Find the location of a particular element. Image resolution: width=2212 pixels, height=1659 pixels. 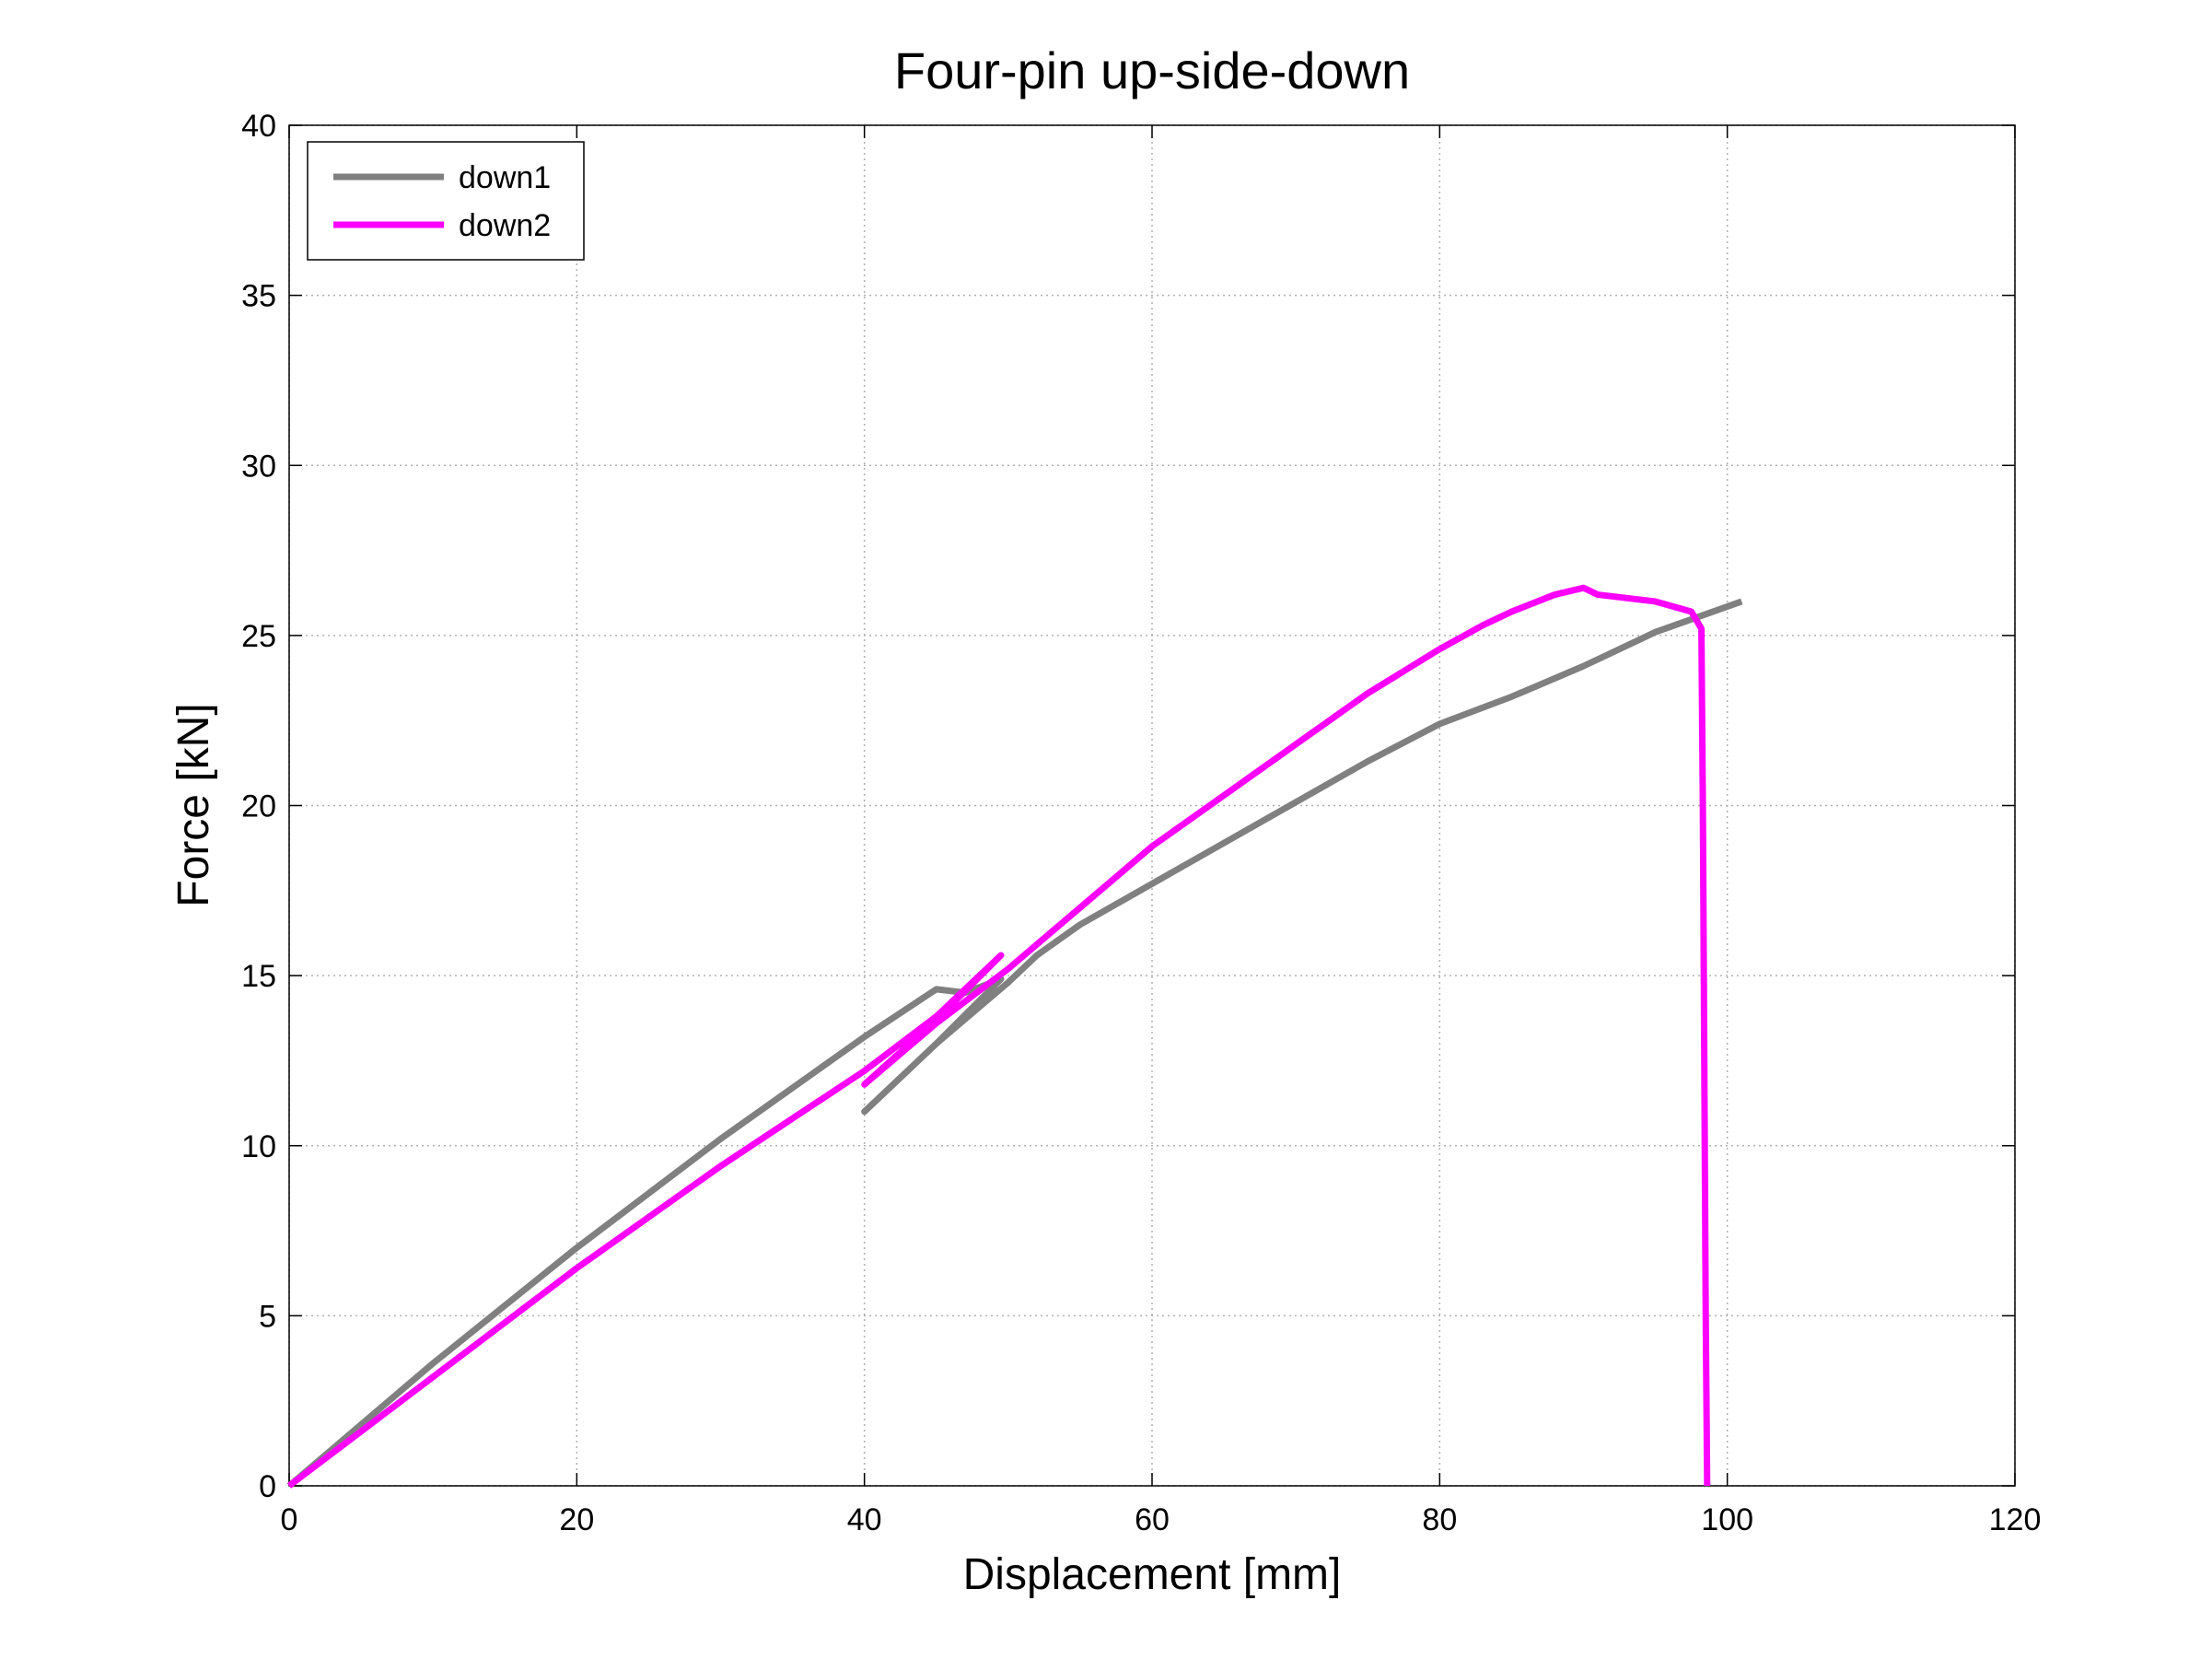

x-tick-label: 20 is located at coordinates (577, 1519).